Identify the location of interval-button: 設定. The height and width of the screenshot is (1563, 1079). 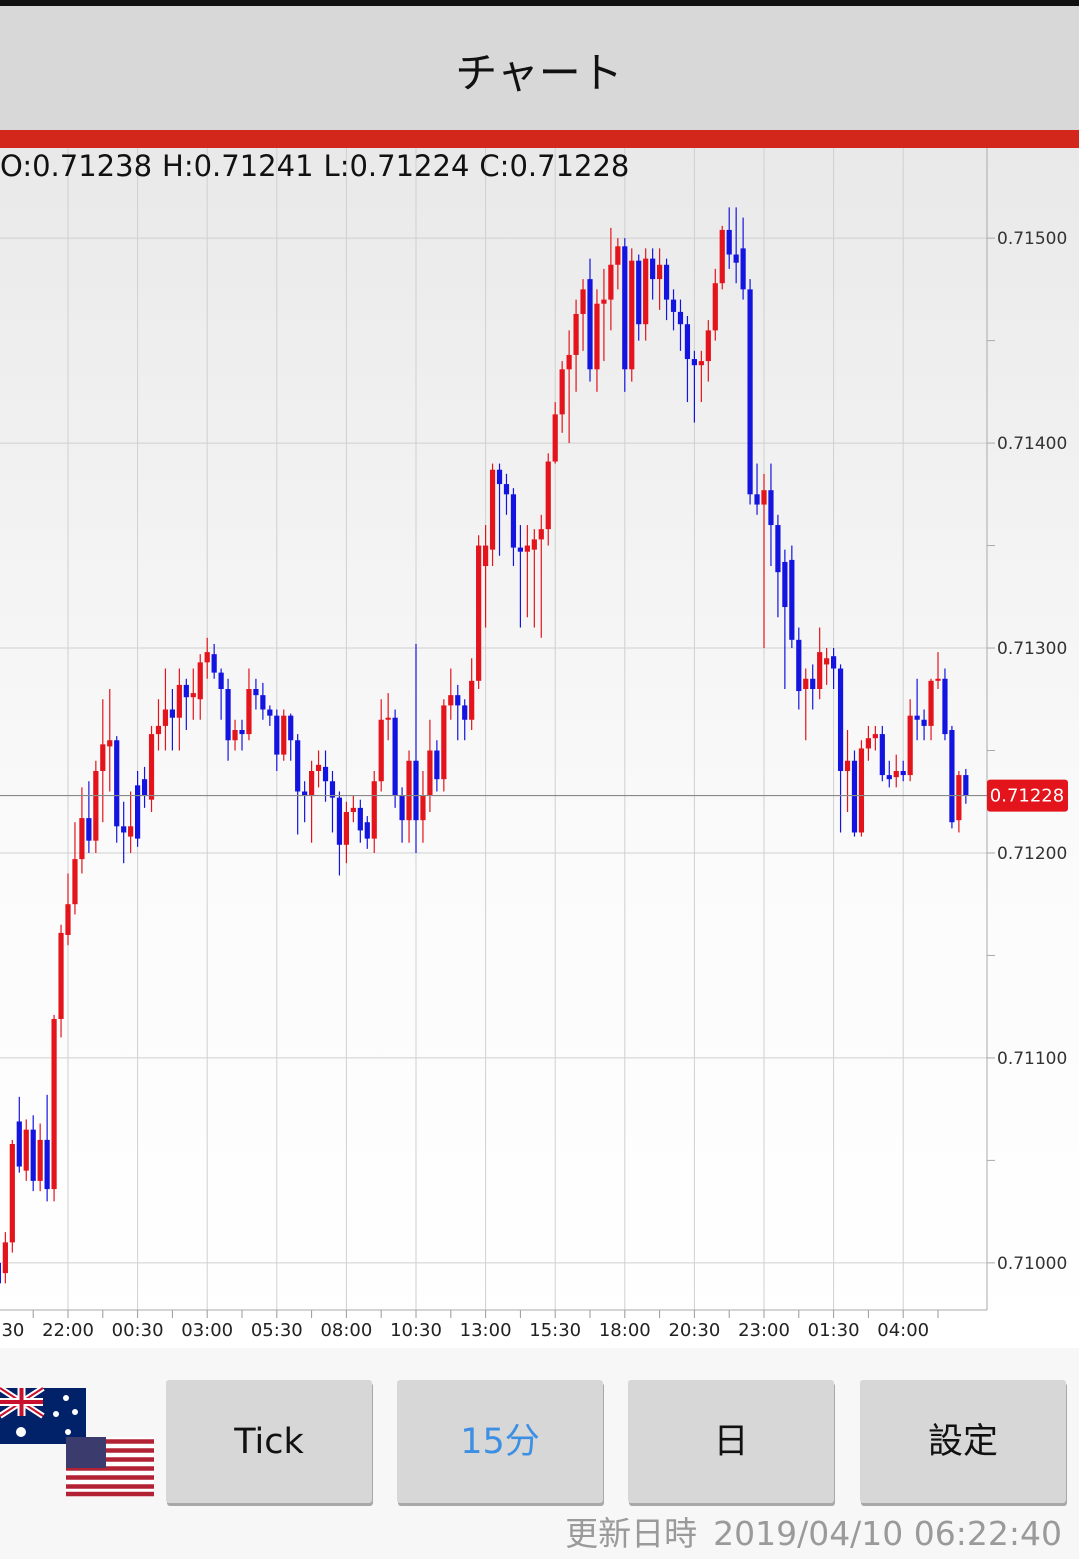
(963, 1443).